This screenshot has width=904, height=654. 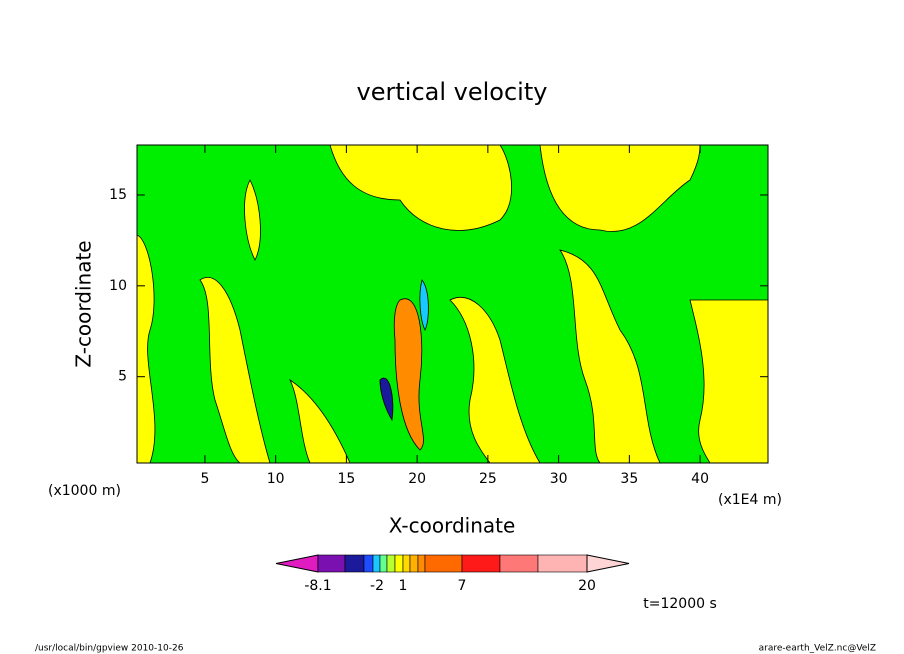 I want to click on colorbar-label: -2, so click(x=377, y=586).